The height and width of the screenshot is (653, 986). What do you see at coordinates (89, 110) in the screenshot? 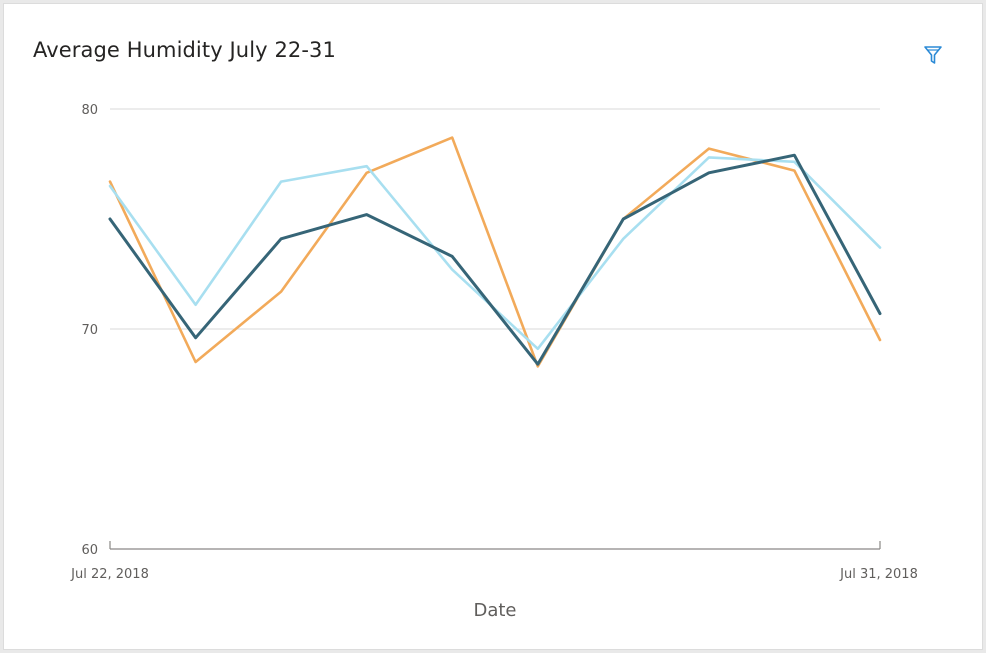
I see `y-tick-label-80: 80` at bounding box center [89, 110].